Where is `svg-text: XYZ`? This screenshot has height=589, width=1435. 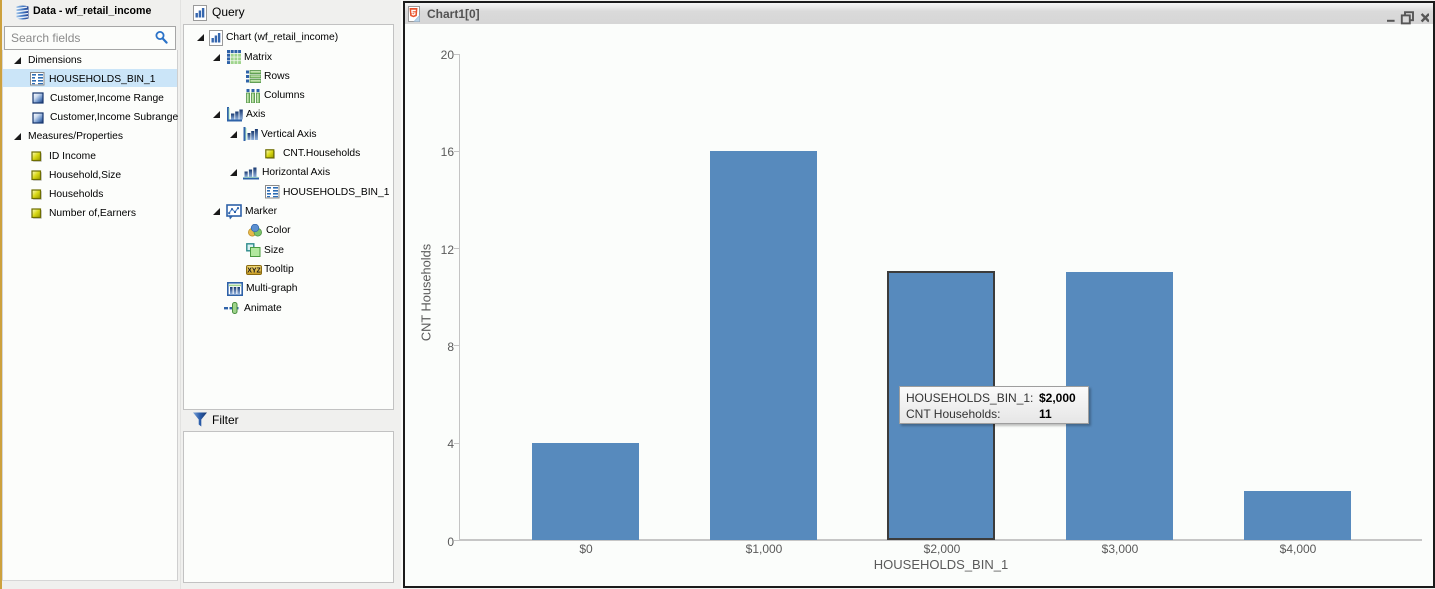
svg-text: XYZ is located at coordinates (254, 270).